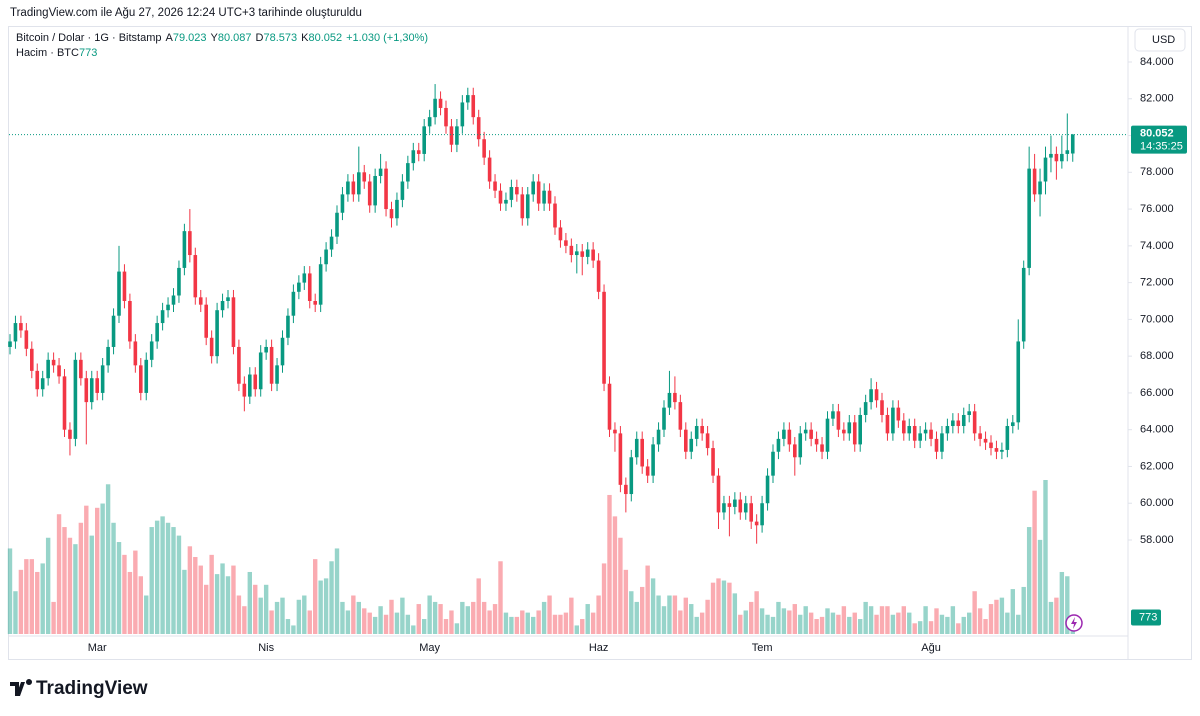 The width and height of the screenshot is (1200, 716). I want to click on value: 78.573, so click(280, 38).